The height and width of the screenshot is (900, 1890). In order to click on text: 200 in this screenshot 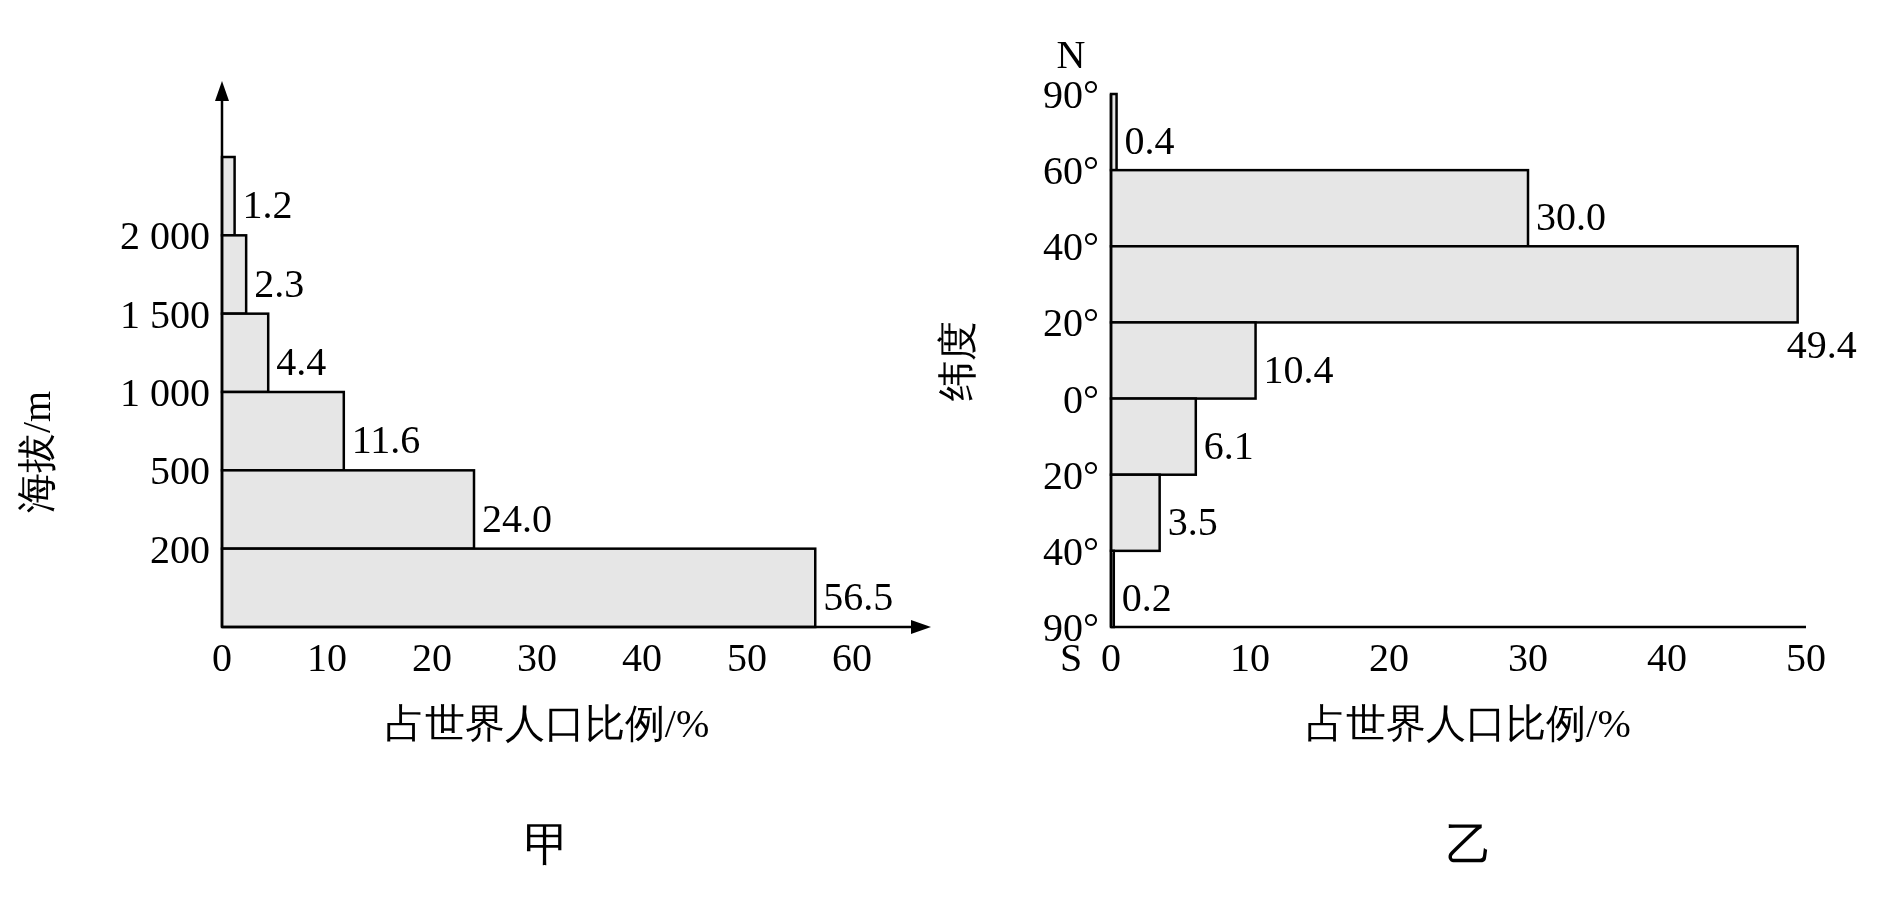, I will do `click(180, 549)`.